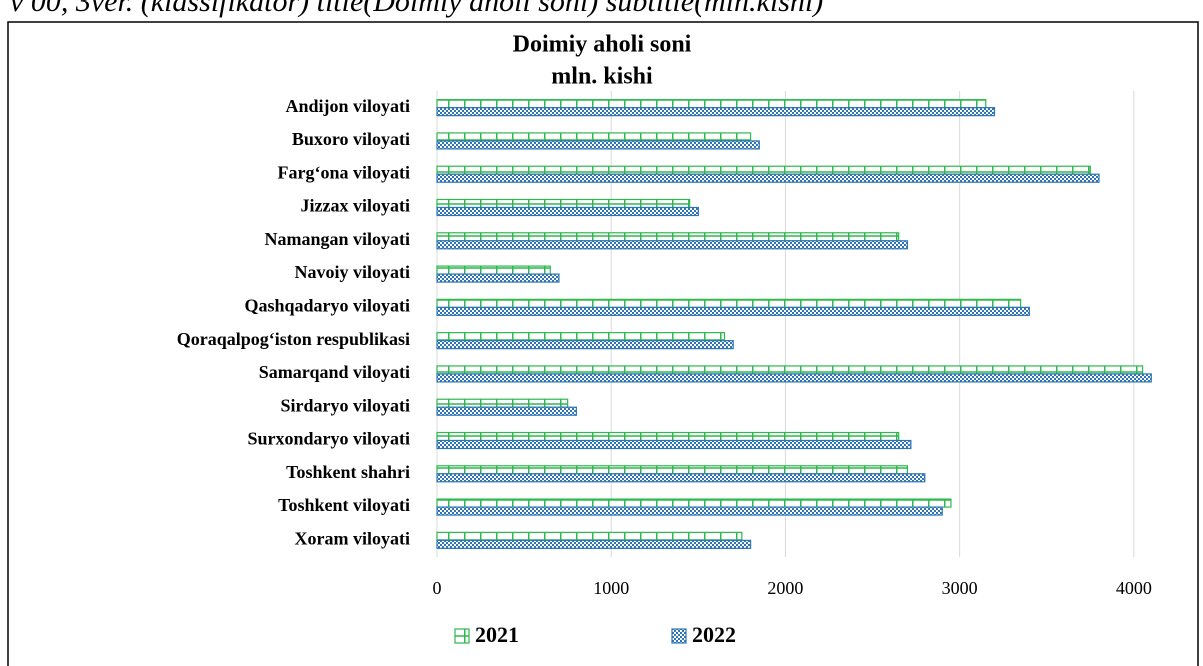 This screenshot has width=1203, height=666. I want to click on y-tick-label: Toshkent viloyati, so click(344, 505).